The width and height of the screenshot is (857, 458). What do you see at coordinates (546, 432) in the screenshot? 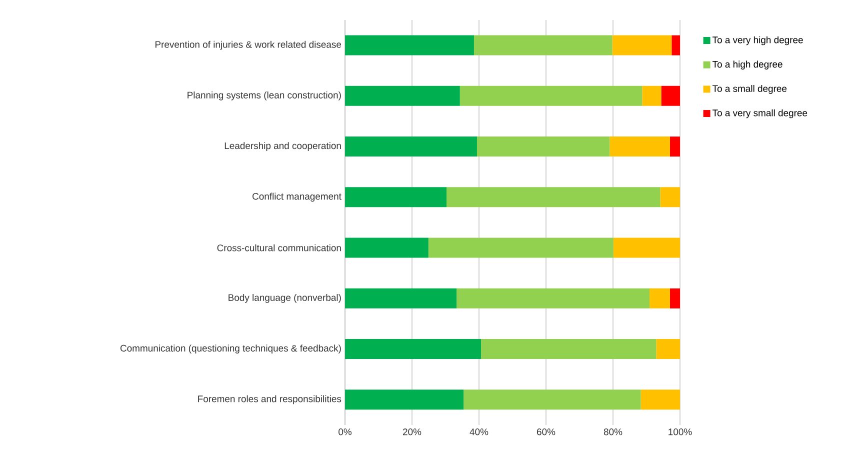
I see `x-tick-label: 60%` at bounding box center [546, 432].